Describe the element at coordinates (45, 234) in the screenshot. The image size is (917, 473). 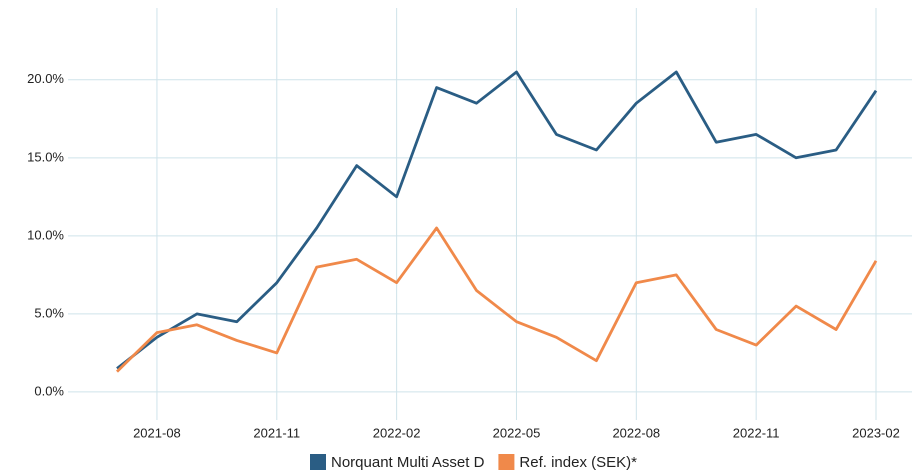
I see `y-tick-label: 10.0%` at that location.